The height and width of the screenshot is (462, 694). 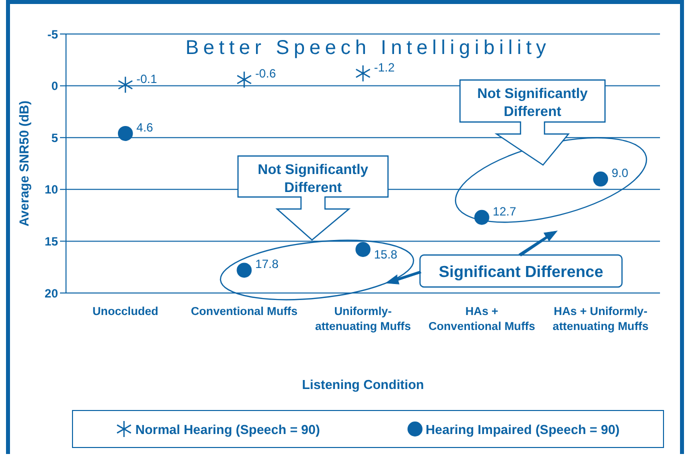 I want to click on y-tick-label: -5, so click(x=52, y=34).